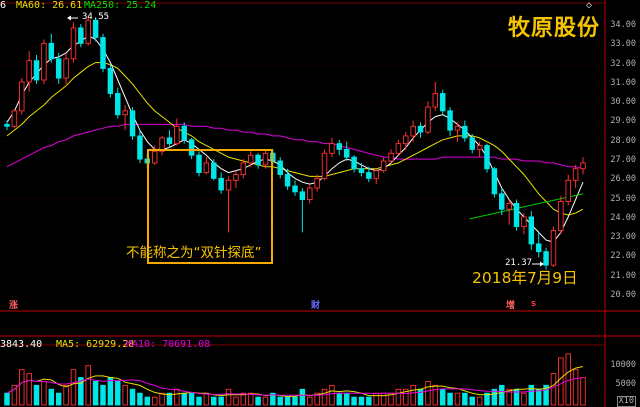 The image size is (640, 407). Describe the element at coordinates (554, 28) in the screenshot. I see `stock-name: 牧原股份` at that location.